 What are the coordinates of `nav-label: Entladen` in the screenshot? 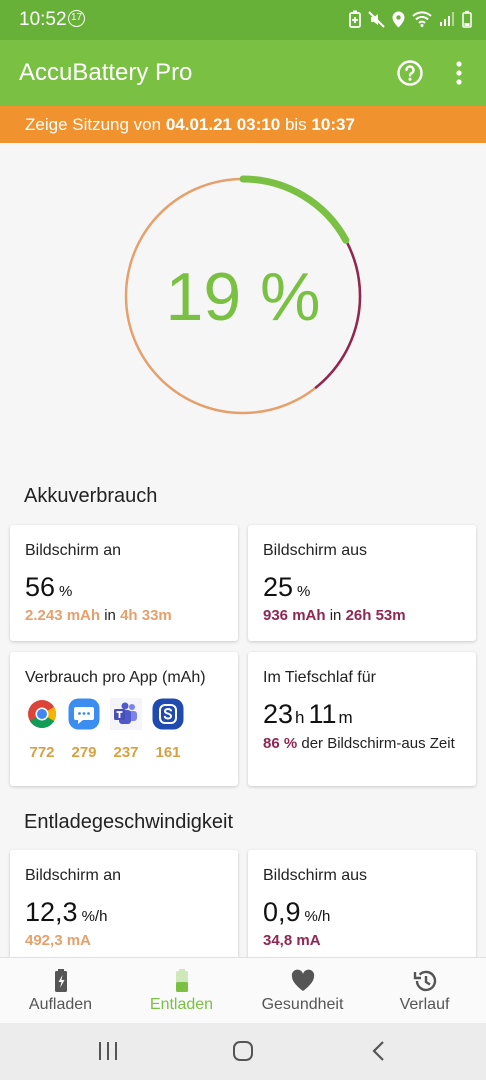 It's located at (181, 1004).